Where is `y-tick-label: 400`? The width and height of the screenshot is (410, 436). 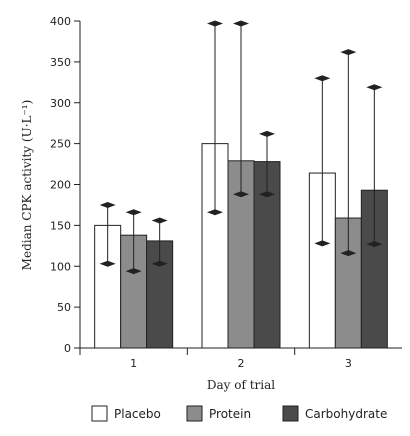 y-tick-label: 400 is located at coordinates (60, 21).